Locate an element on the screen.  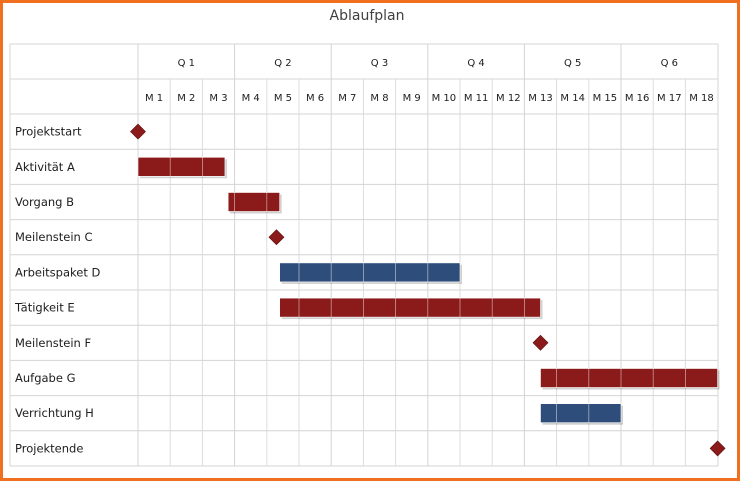
month-label: M 13 is located at coordinates (540, 98).